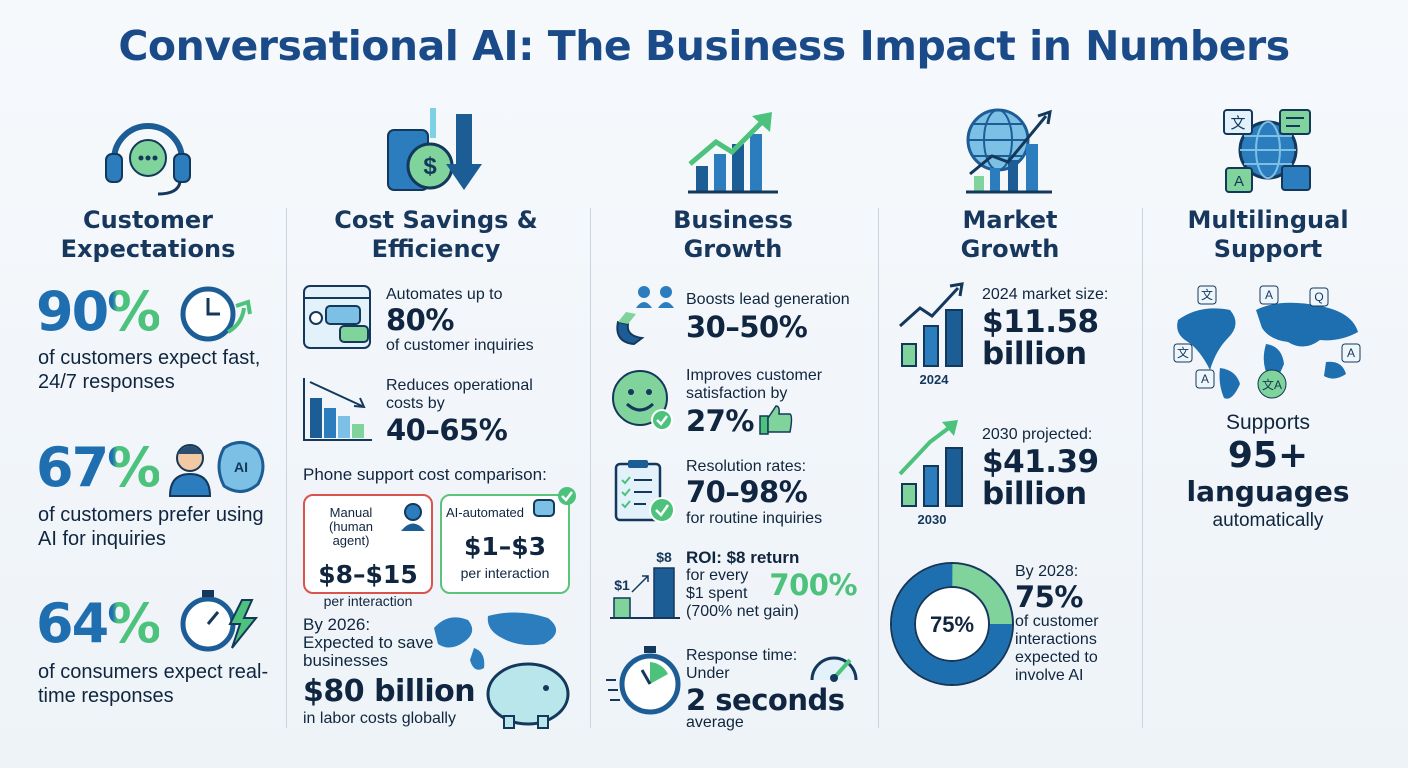  I want to click on column-heading: Cost Savings & Efficiency, so click(436, 234).